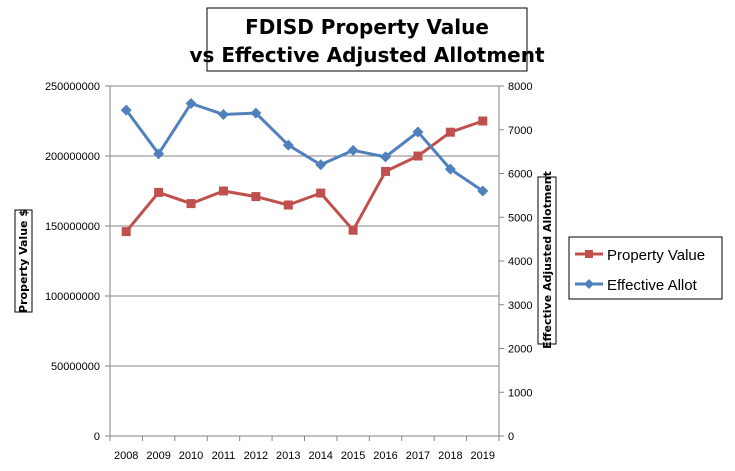 The image size is (735, 471). I want to click on right-tick-label: 1000, so click(520, 393).